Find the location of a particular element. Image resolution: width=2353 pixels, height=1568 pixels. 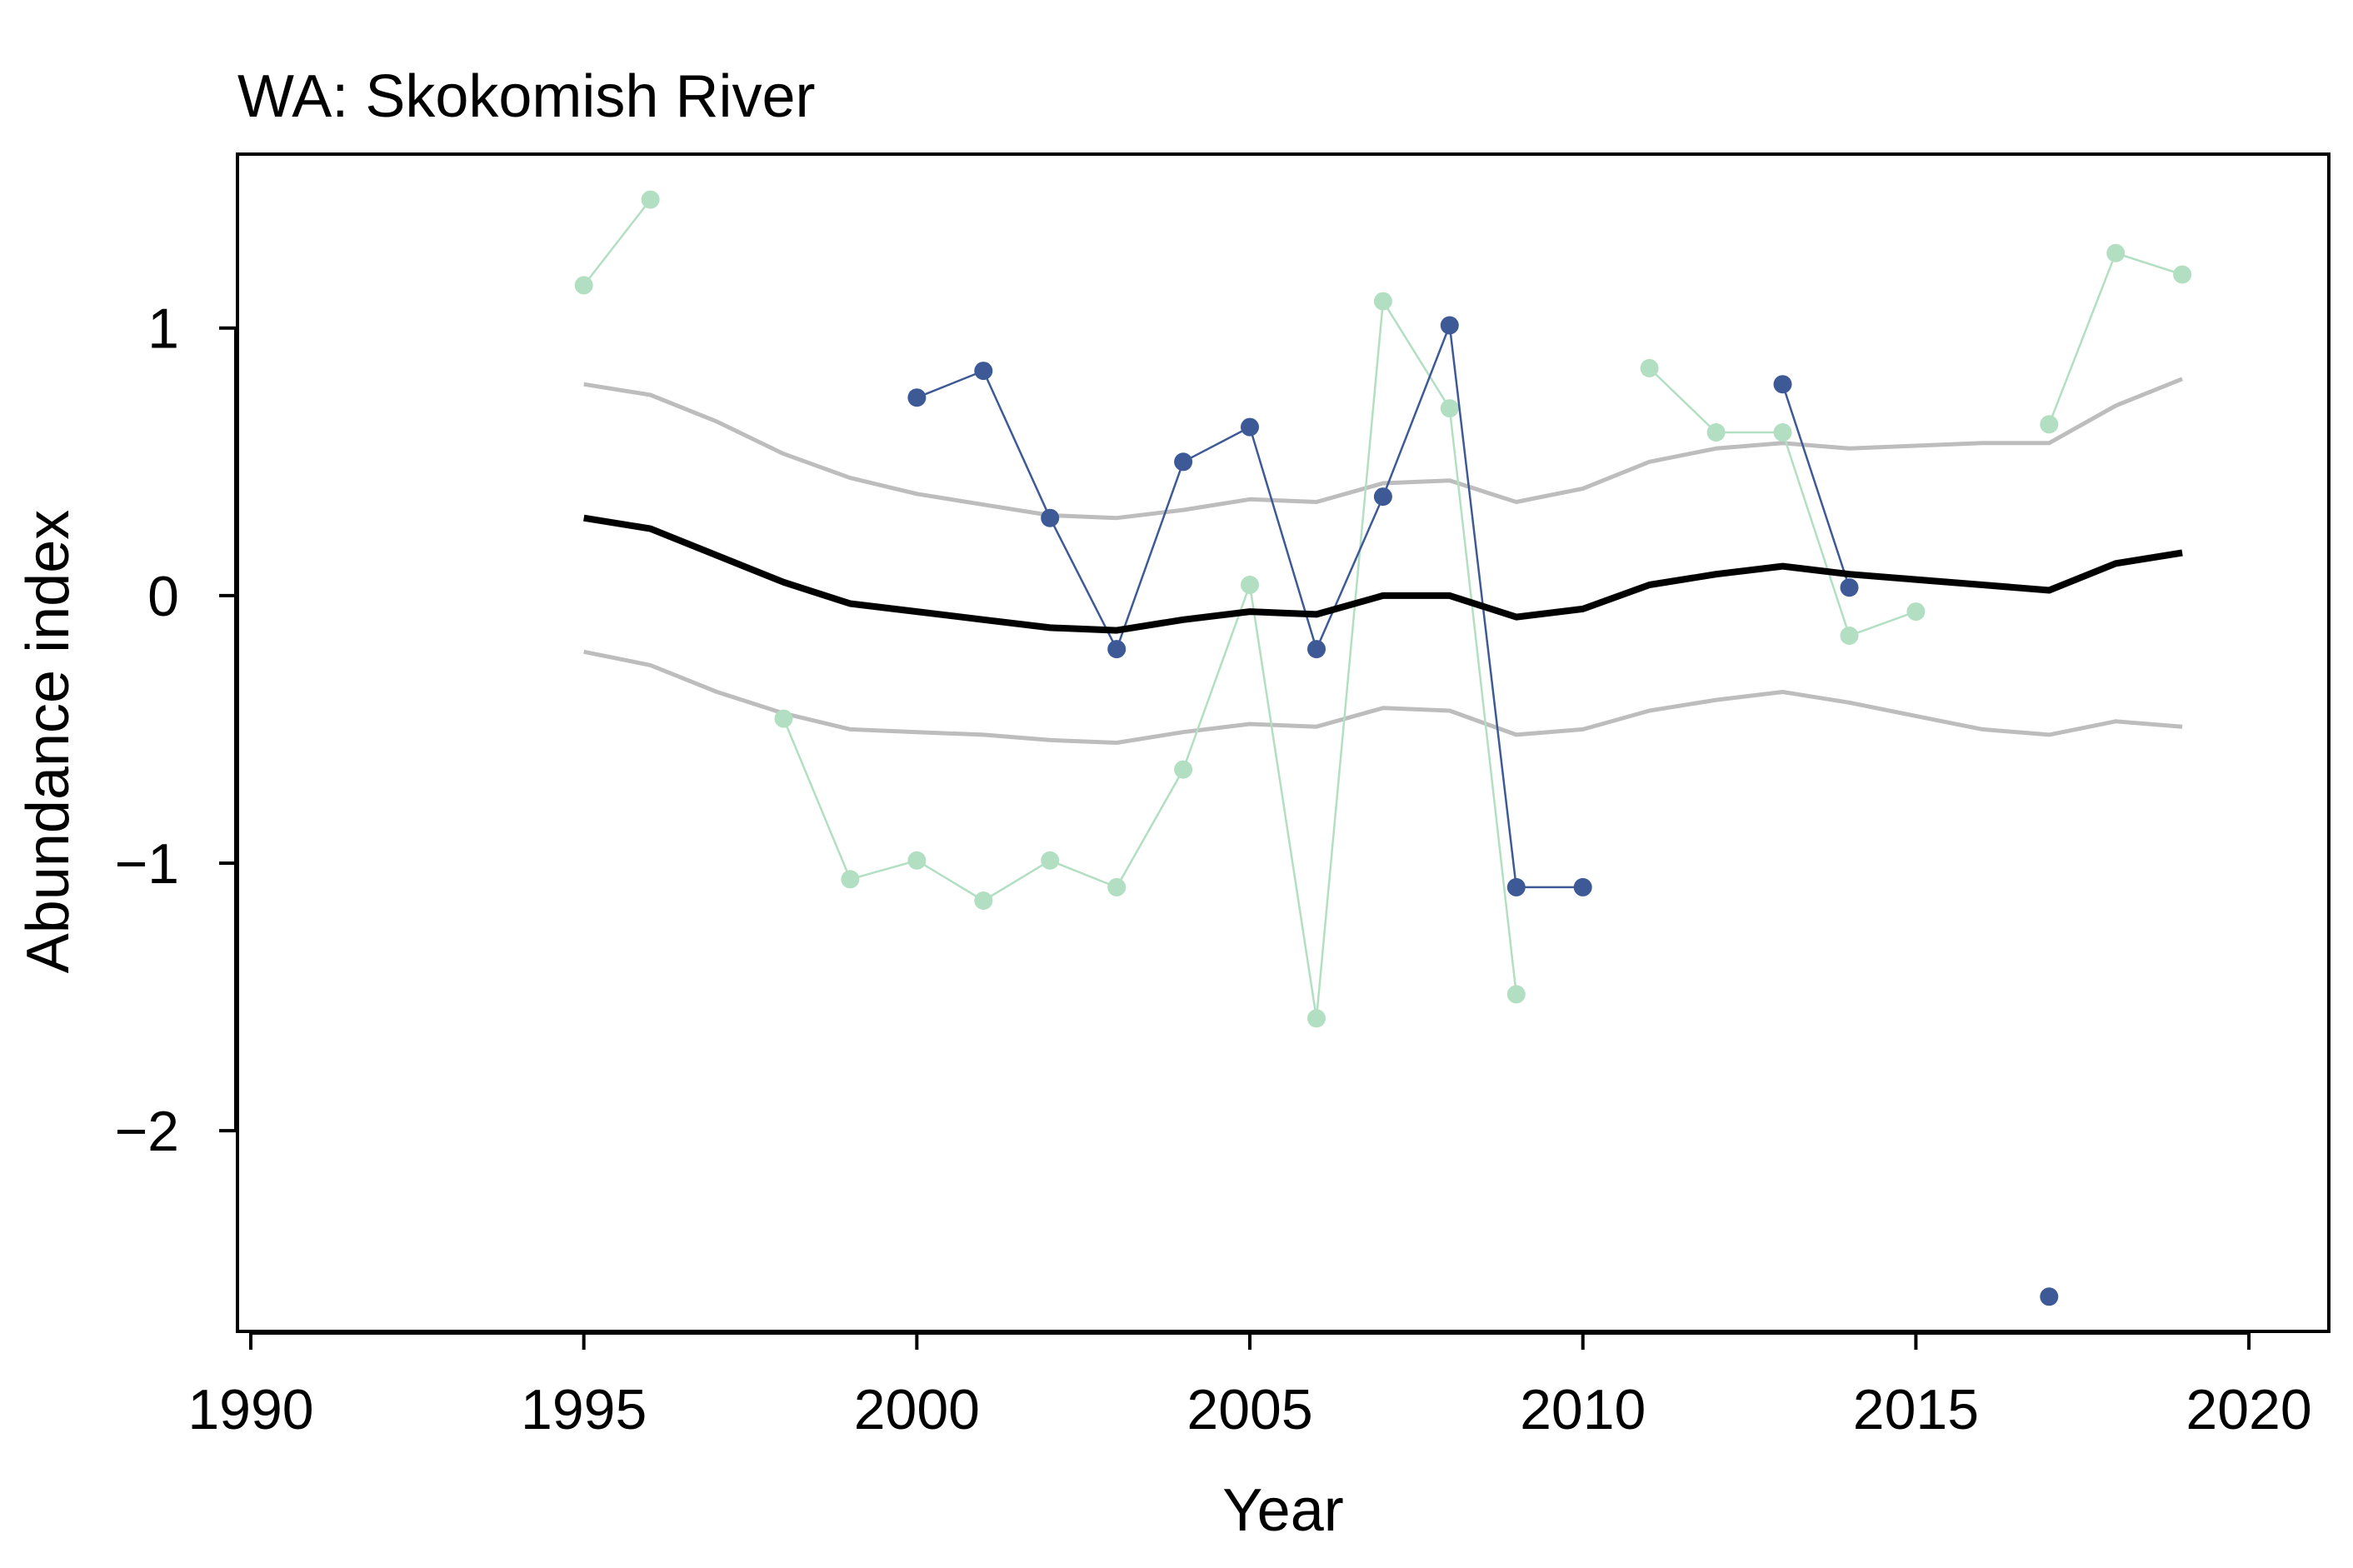

upper-band-line is located at coordinates (1383, 449).